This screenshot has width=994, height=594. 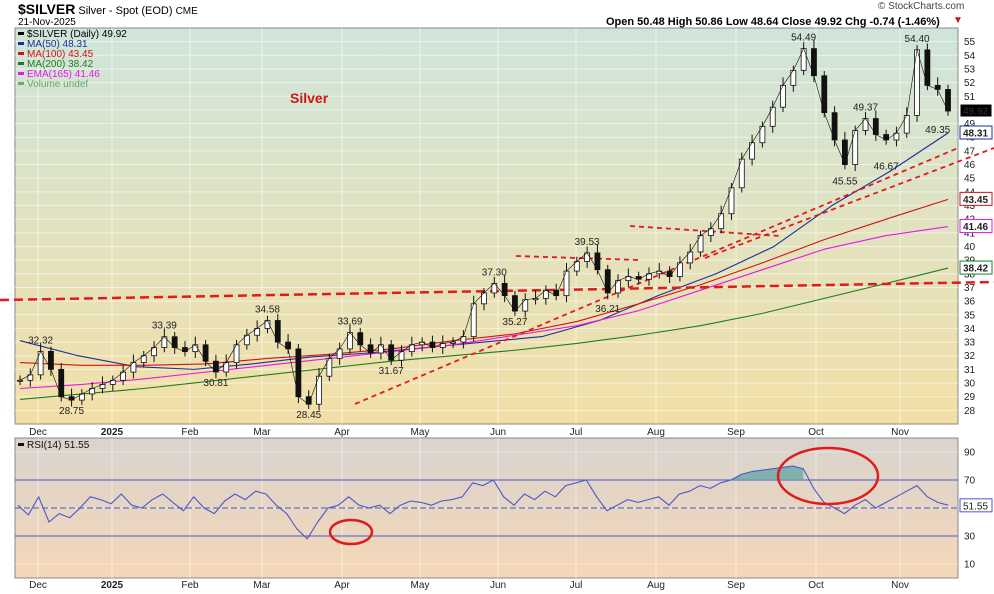 What do you see at coordinates (215, 383) in the screenshot?
I see `price-point-label: 30.81` at bounding box center [215, 383].